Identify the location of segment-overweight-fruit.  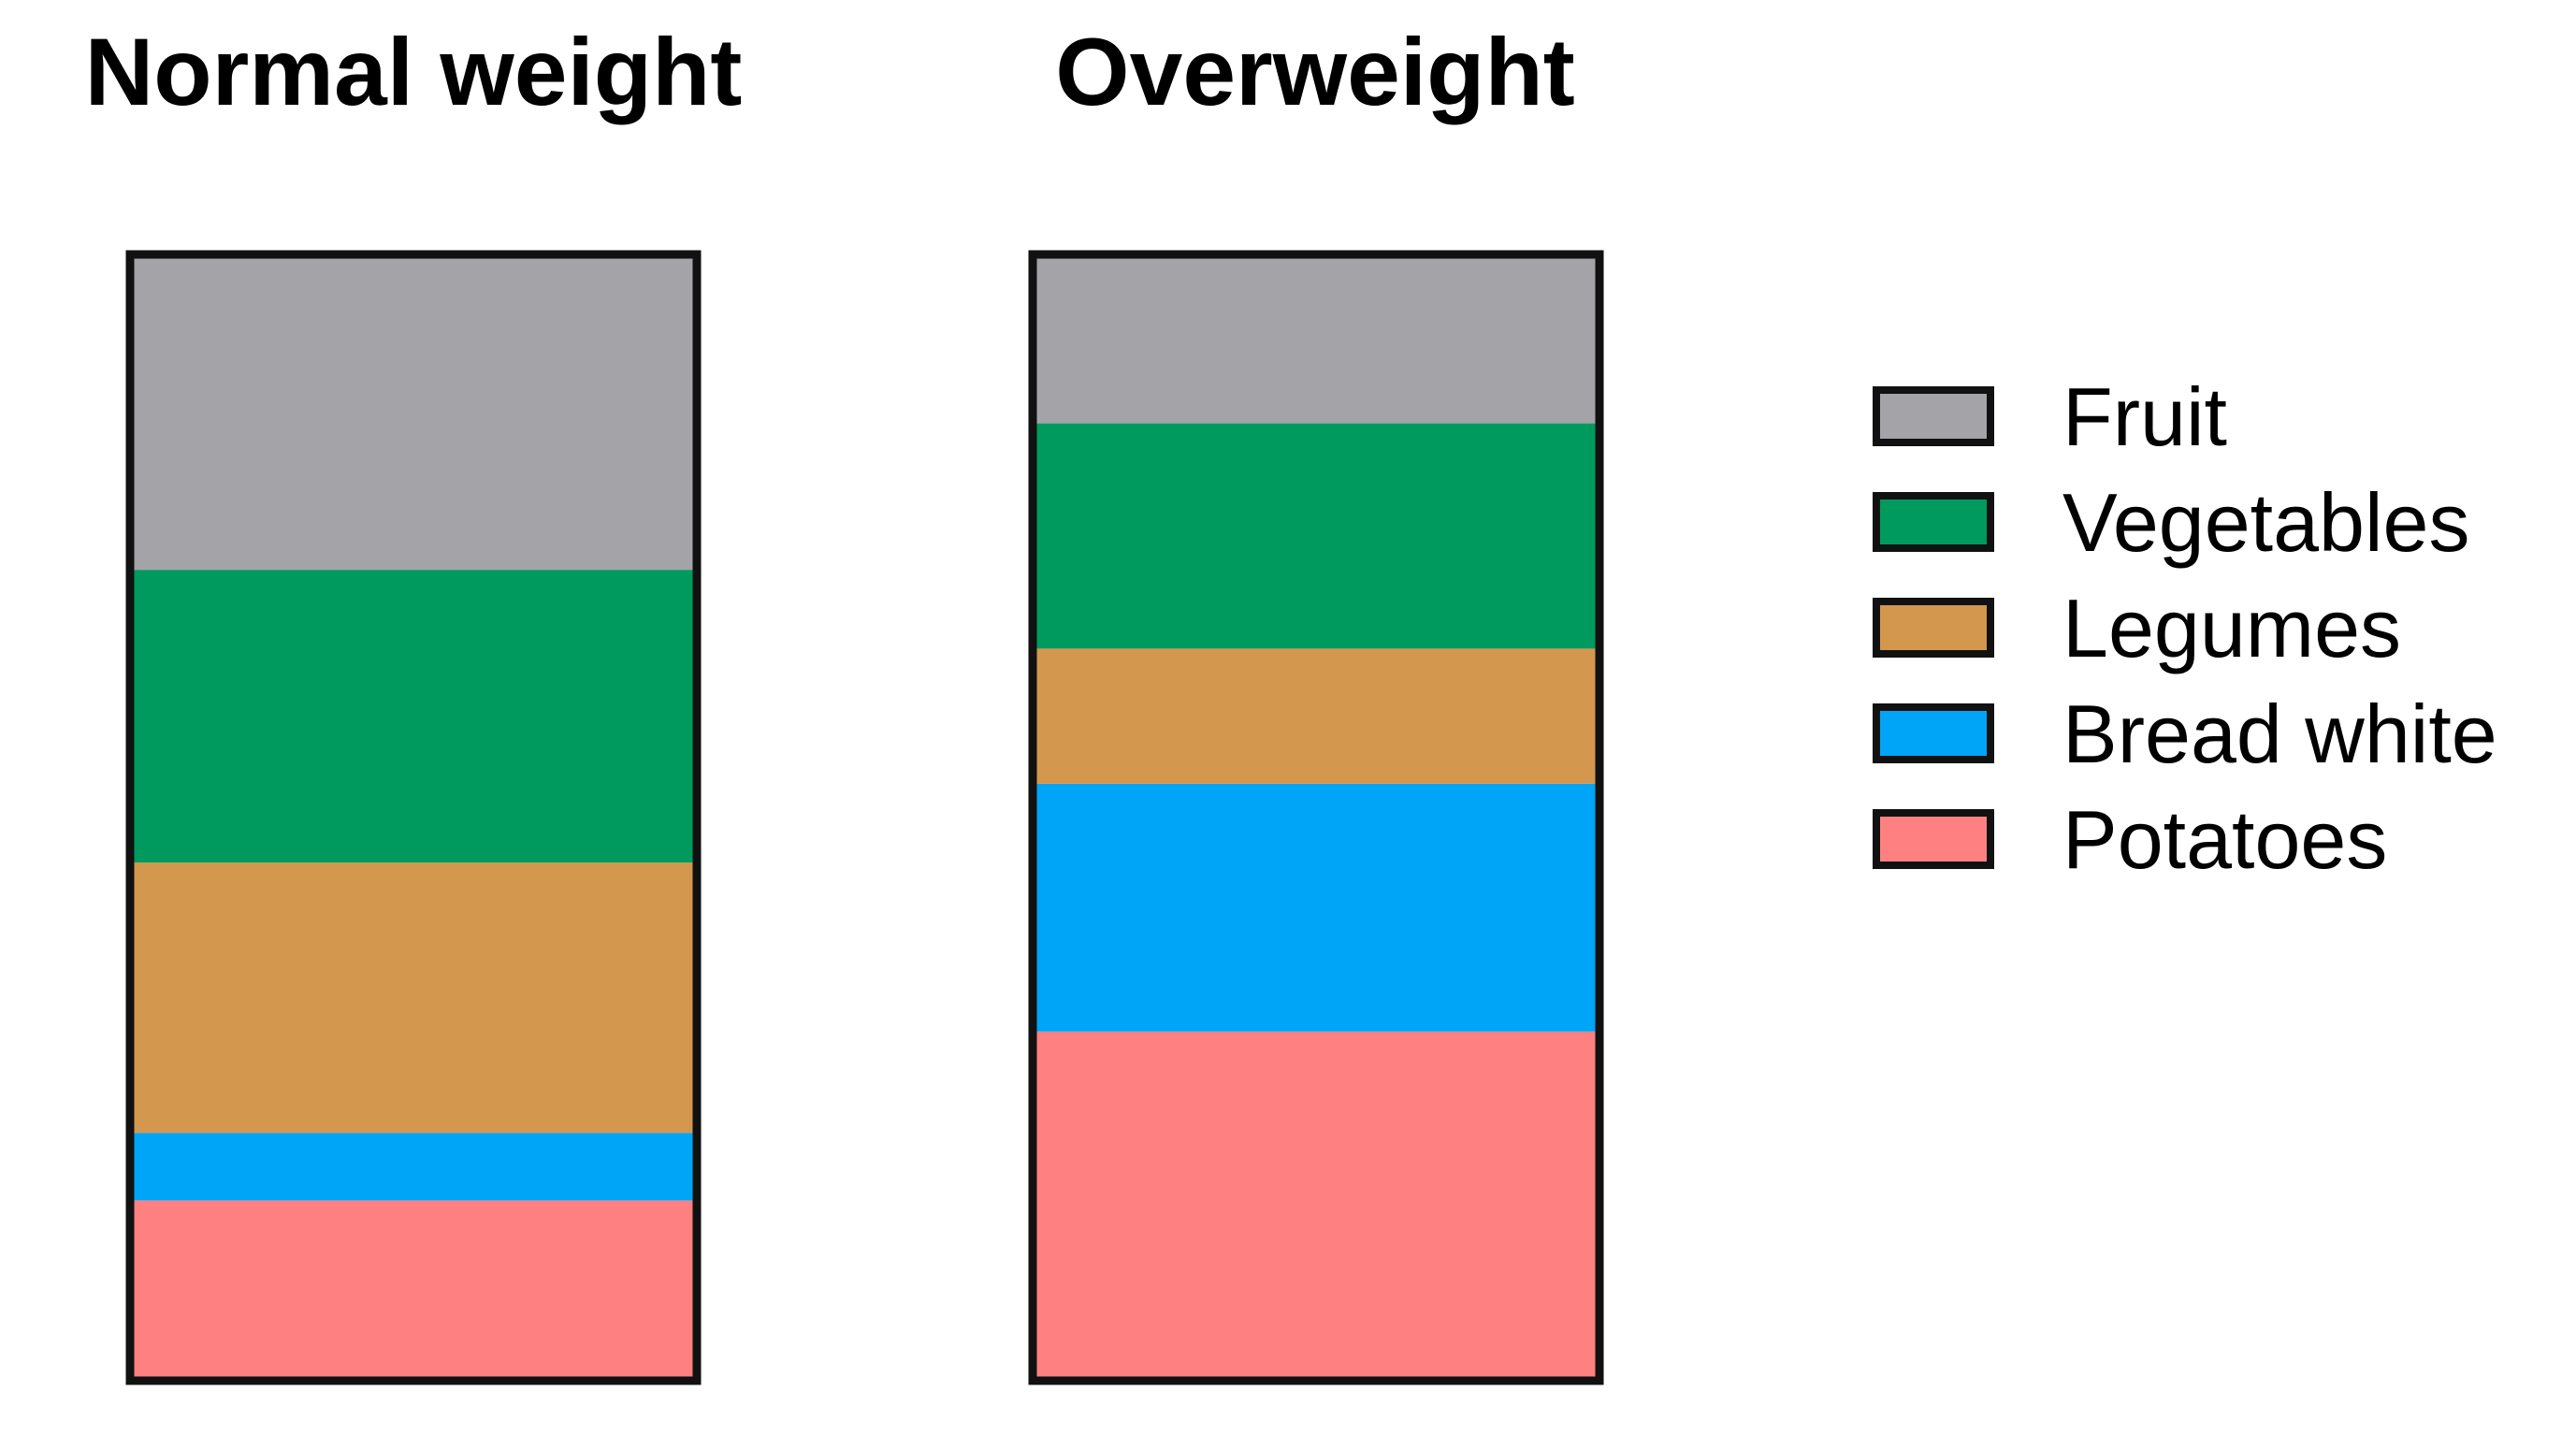
(1316, 339).